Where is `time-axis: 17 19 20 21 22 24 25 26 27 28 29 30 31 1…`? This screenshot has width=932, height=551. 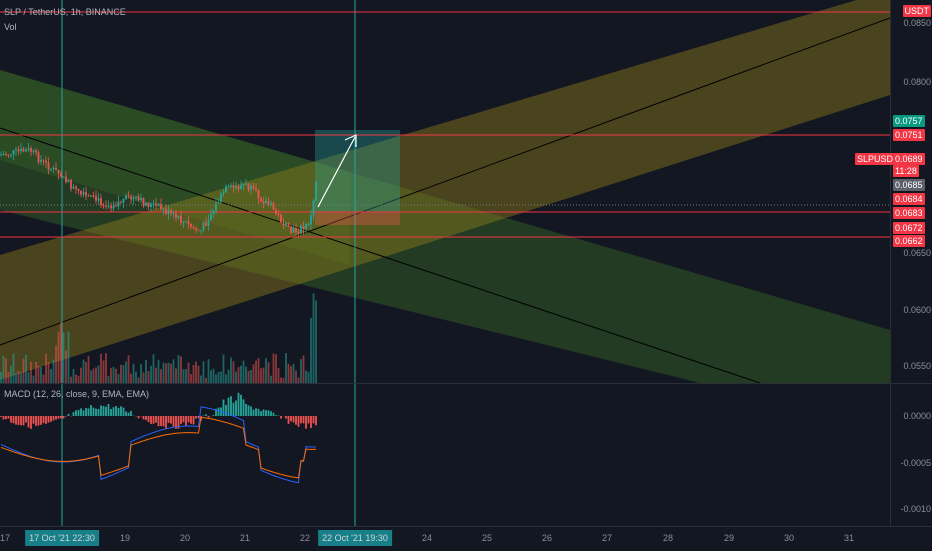
time-axis: 17 19 20 21 22 24 25 26 27 28 29 30 31 1… is located at coordinates (466, 538).